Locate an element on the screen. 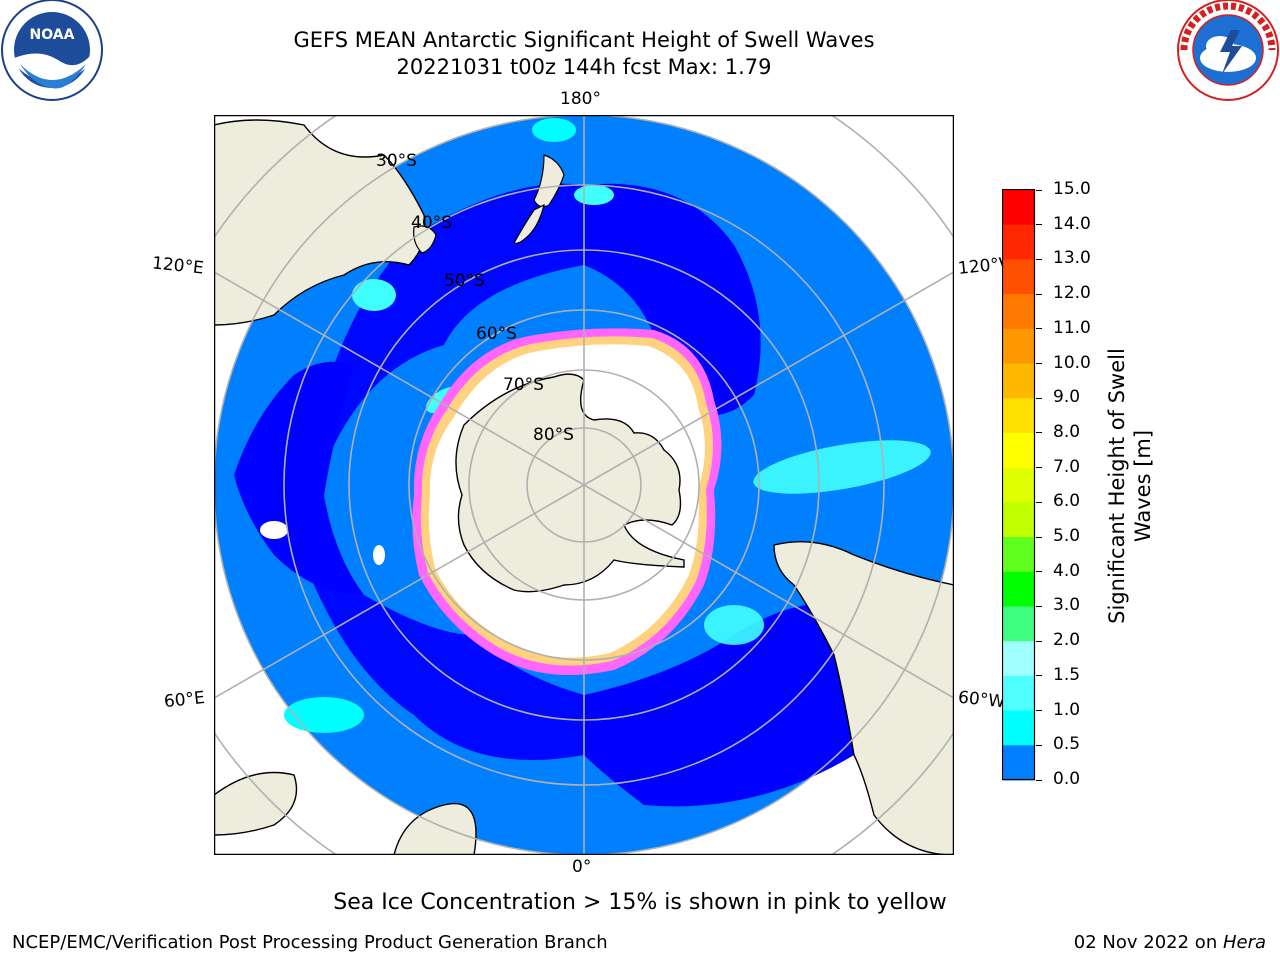 Image resolution: width=1280 pixels, height=960 pixels. colorbar-tick-label: 2.0 is located at coordinates (1067, 640).